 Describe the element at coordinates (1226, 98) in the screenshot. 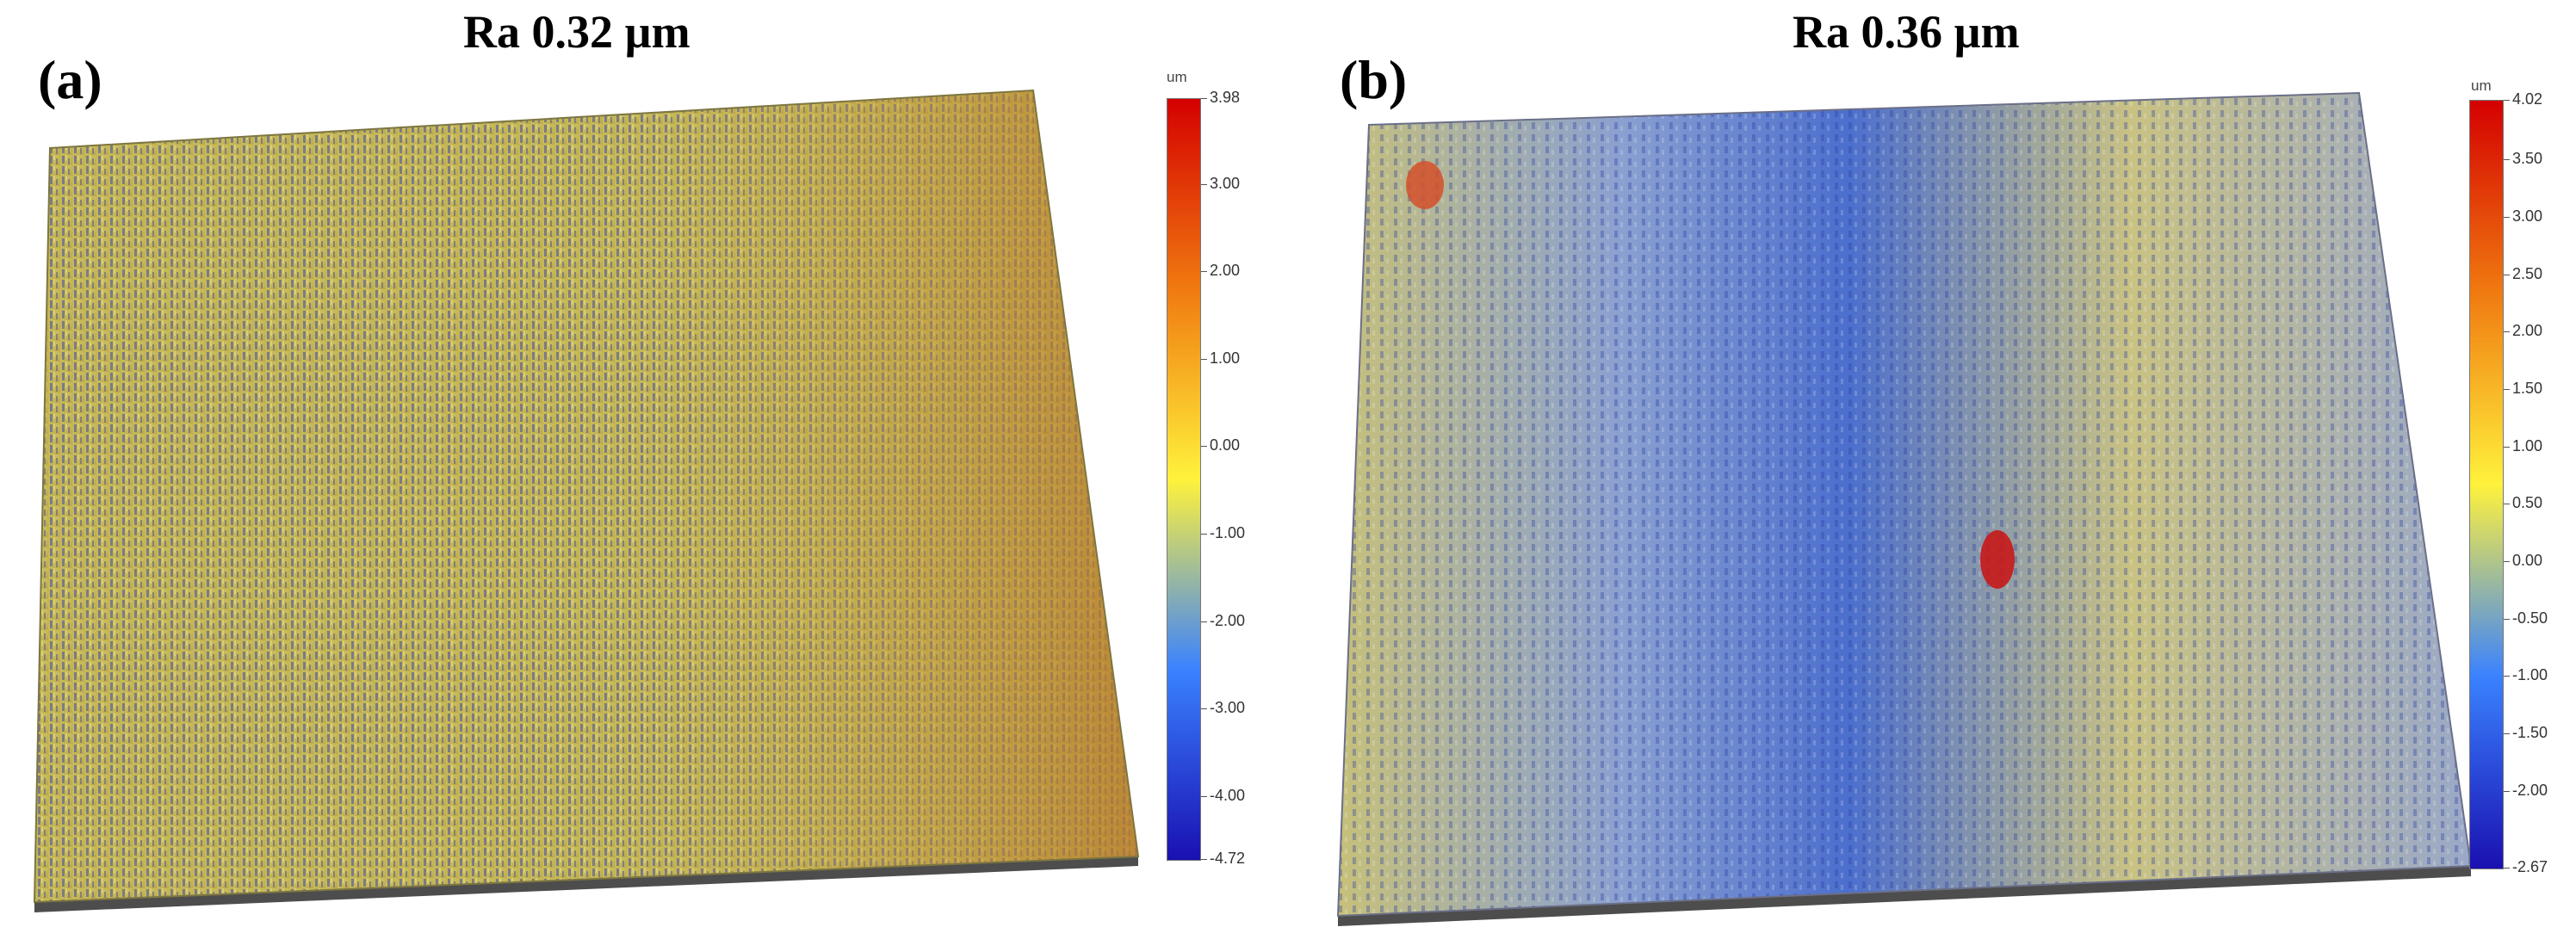

I see `colorbar-tick-label: 3.98` at that location.